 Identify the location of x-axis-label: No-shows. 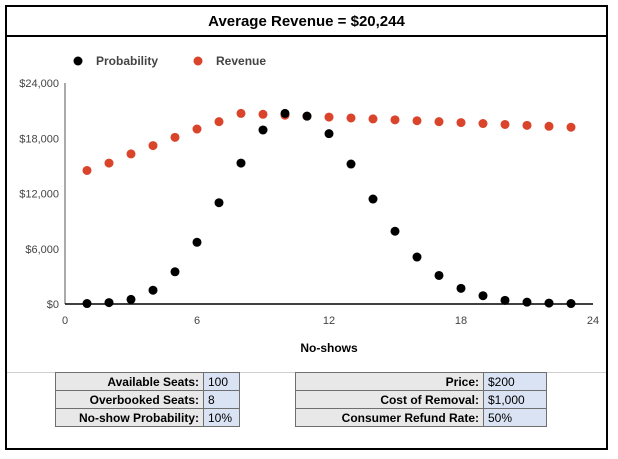
(329, 348).